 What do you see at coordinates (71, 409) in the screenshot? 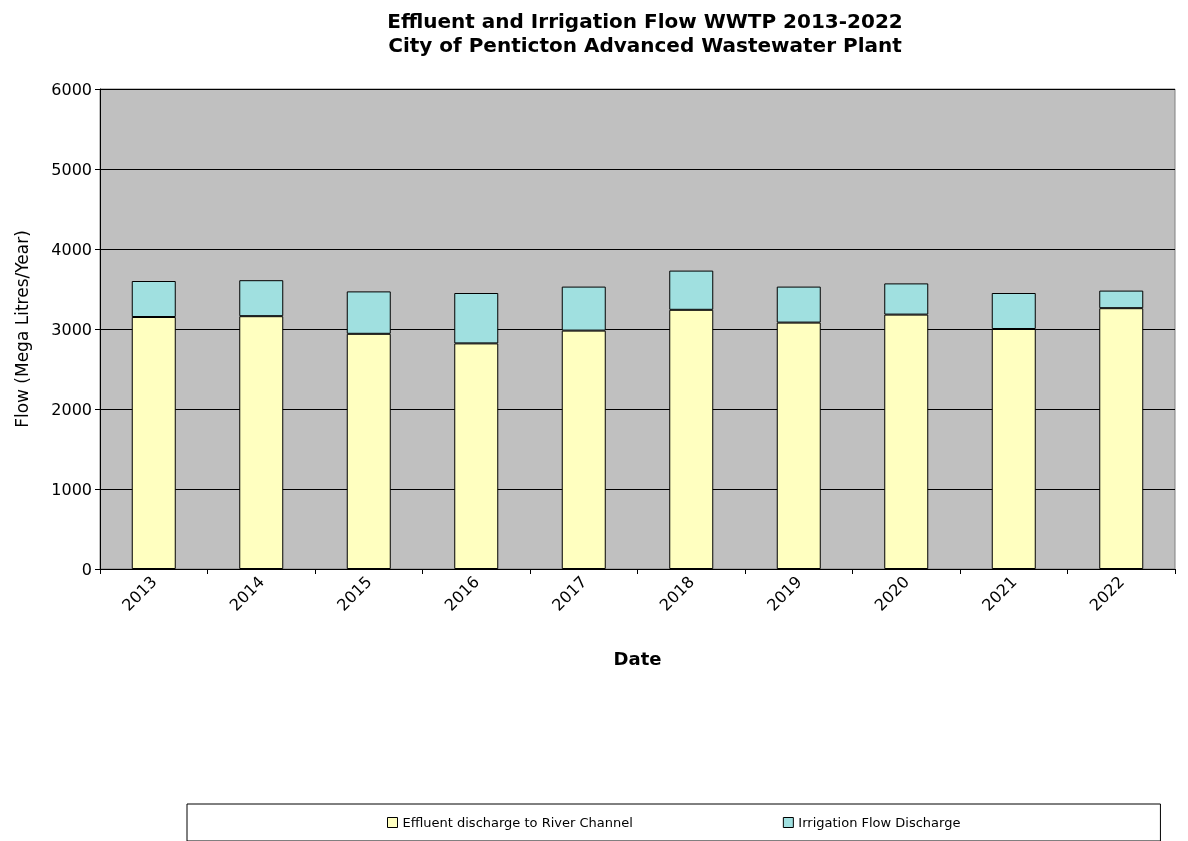
I see `y-tick-label: 2000` at bounding box center [71, 409].